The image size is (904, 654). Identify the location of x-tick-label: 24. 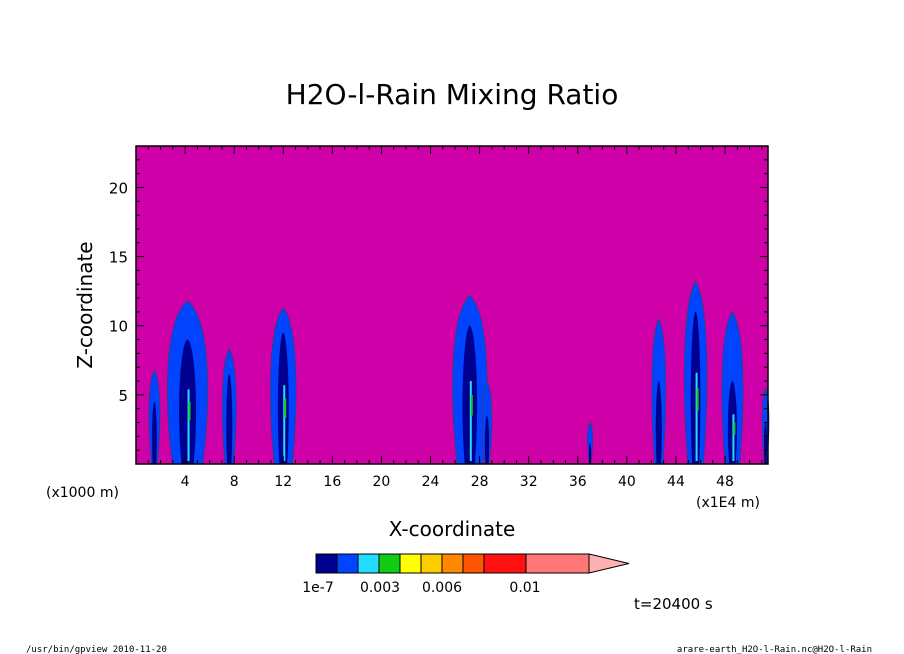
(431, 482).